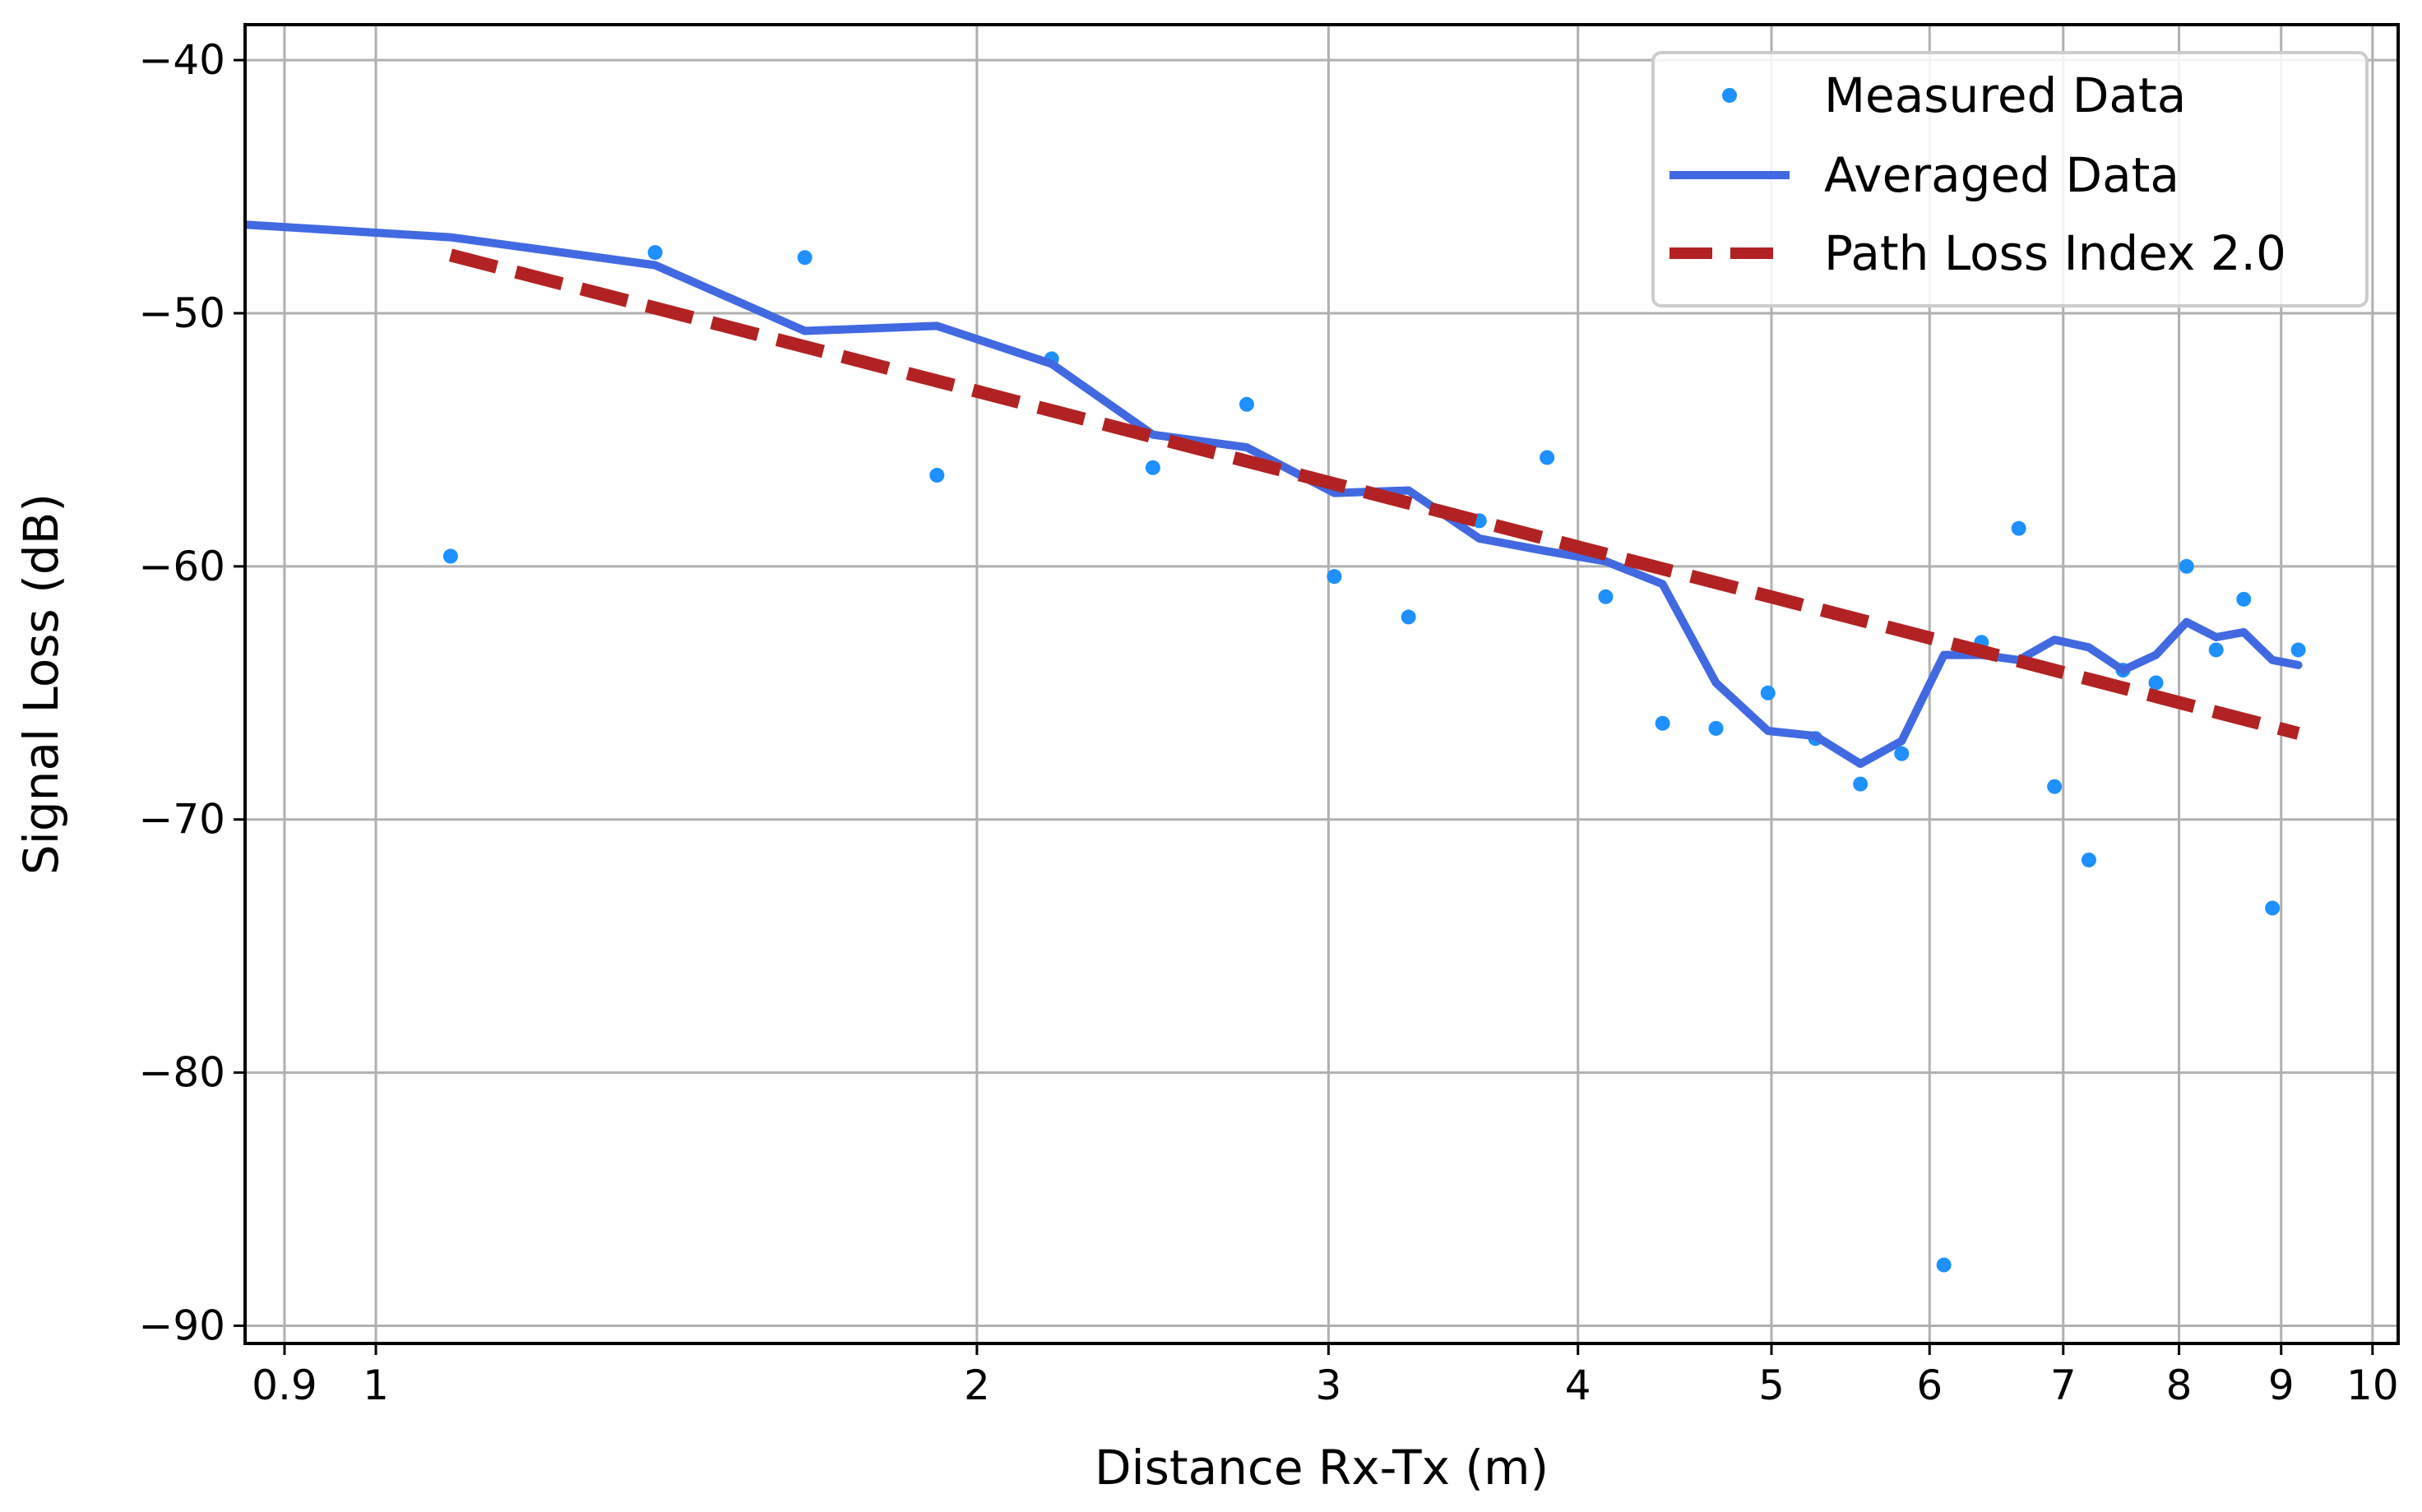 The height and width of the screenshot is (1512, 2422). Describe the element at coordinates (181, 566) in the screenshot. I see `y-tick-label: −60` at that location.